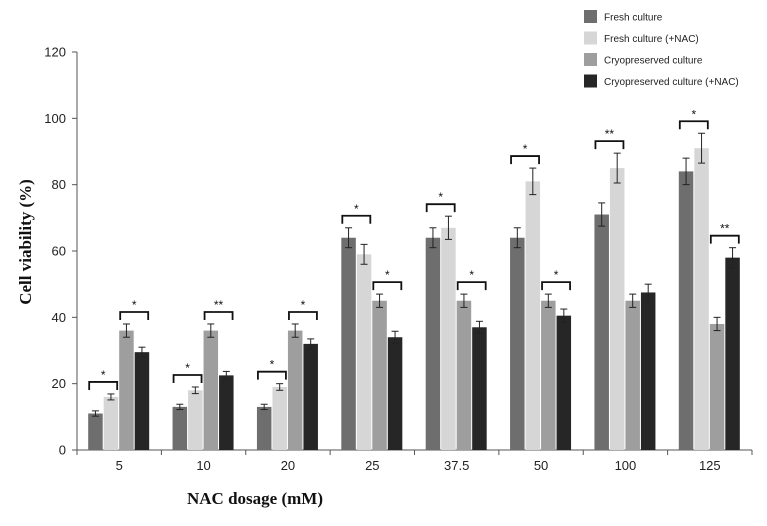  I want to click on x-tick-label: 25, so click(372, 465).